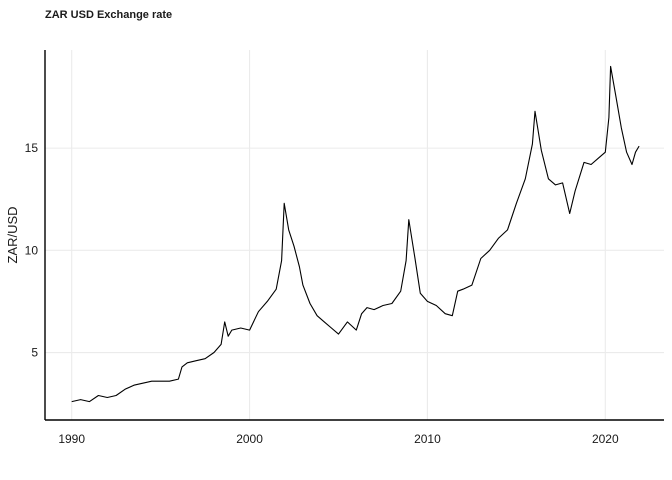 The width and height of the screenshot is (672, 480). I want to click on y-tick-label: 10, so click(32, 250).